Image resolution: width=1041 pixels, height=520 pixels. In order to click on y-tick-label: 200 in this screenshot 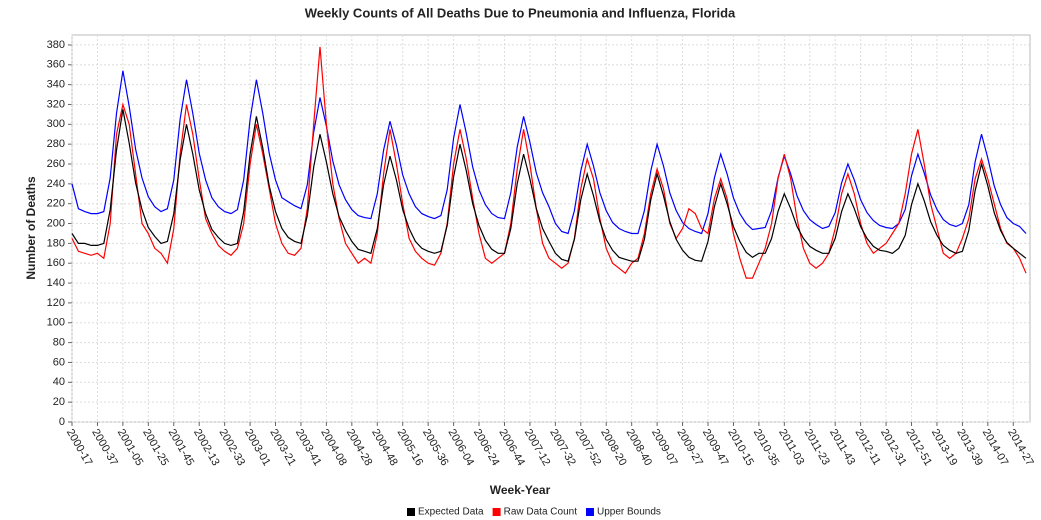, I will do `click(56, 223)`.